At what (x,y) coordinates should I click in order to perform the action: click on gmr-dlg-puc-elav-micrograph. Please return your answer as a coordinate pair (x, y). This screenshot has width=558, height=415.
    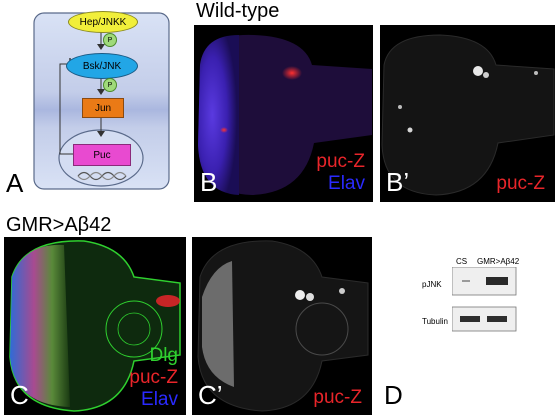
    Looking at the image, I should click on (95, 326).